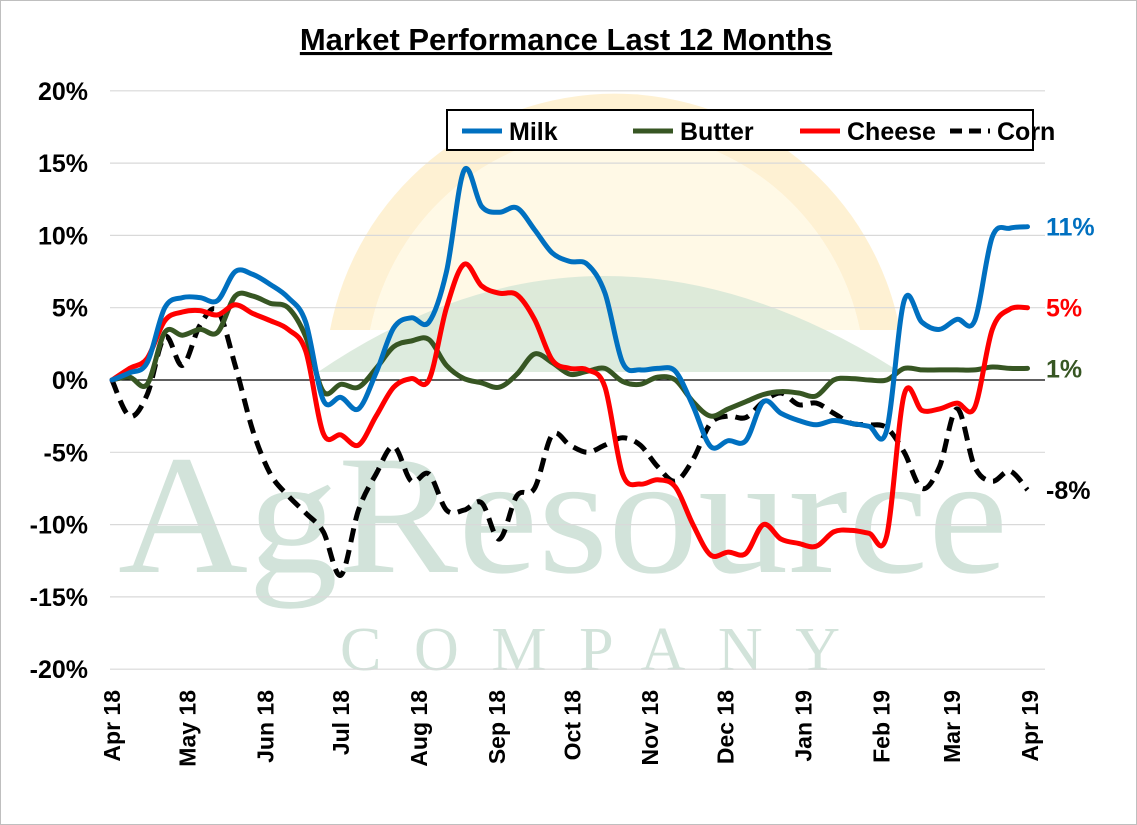  Describe the element at coordinates (63, 236) in the screenshot. I see `y-tick-label: 10%` at that location.